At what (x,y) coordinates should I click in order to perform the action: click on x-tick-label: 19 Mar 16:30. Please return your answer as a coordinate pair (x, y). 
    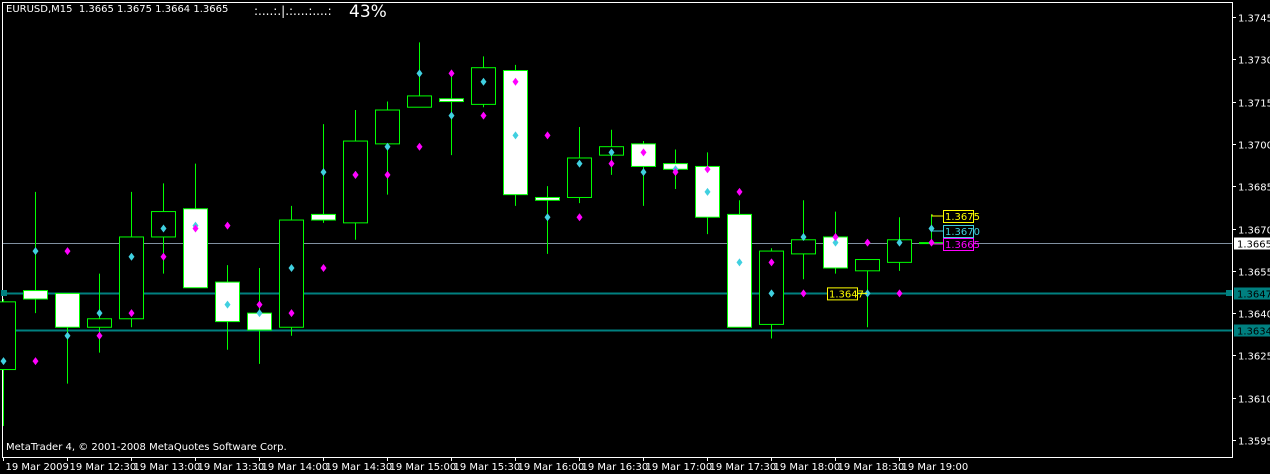
    Looking at the image, I should click on (615, 467).